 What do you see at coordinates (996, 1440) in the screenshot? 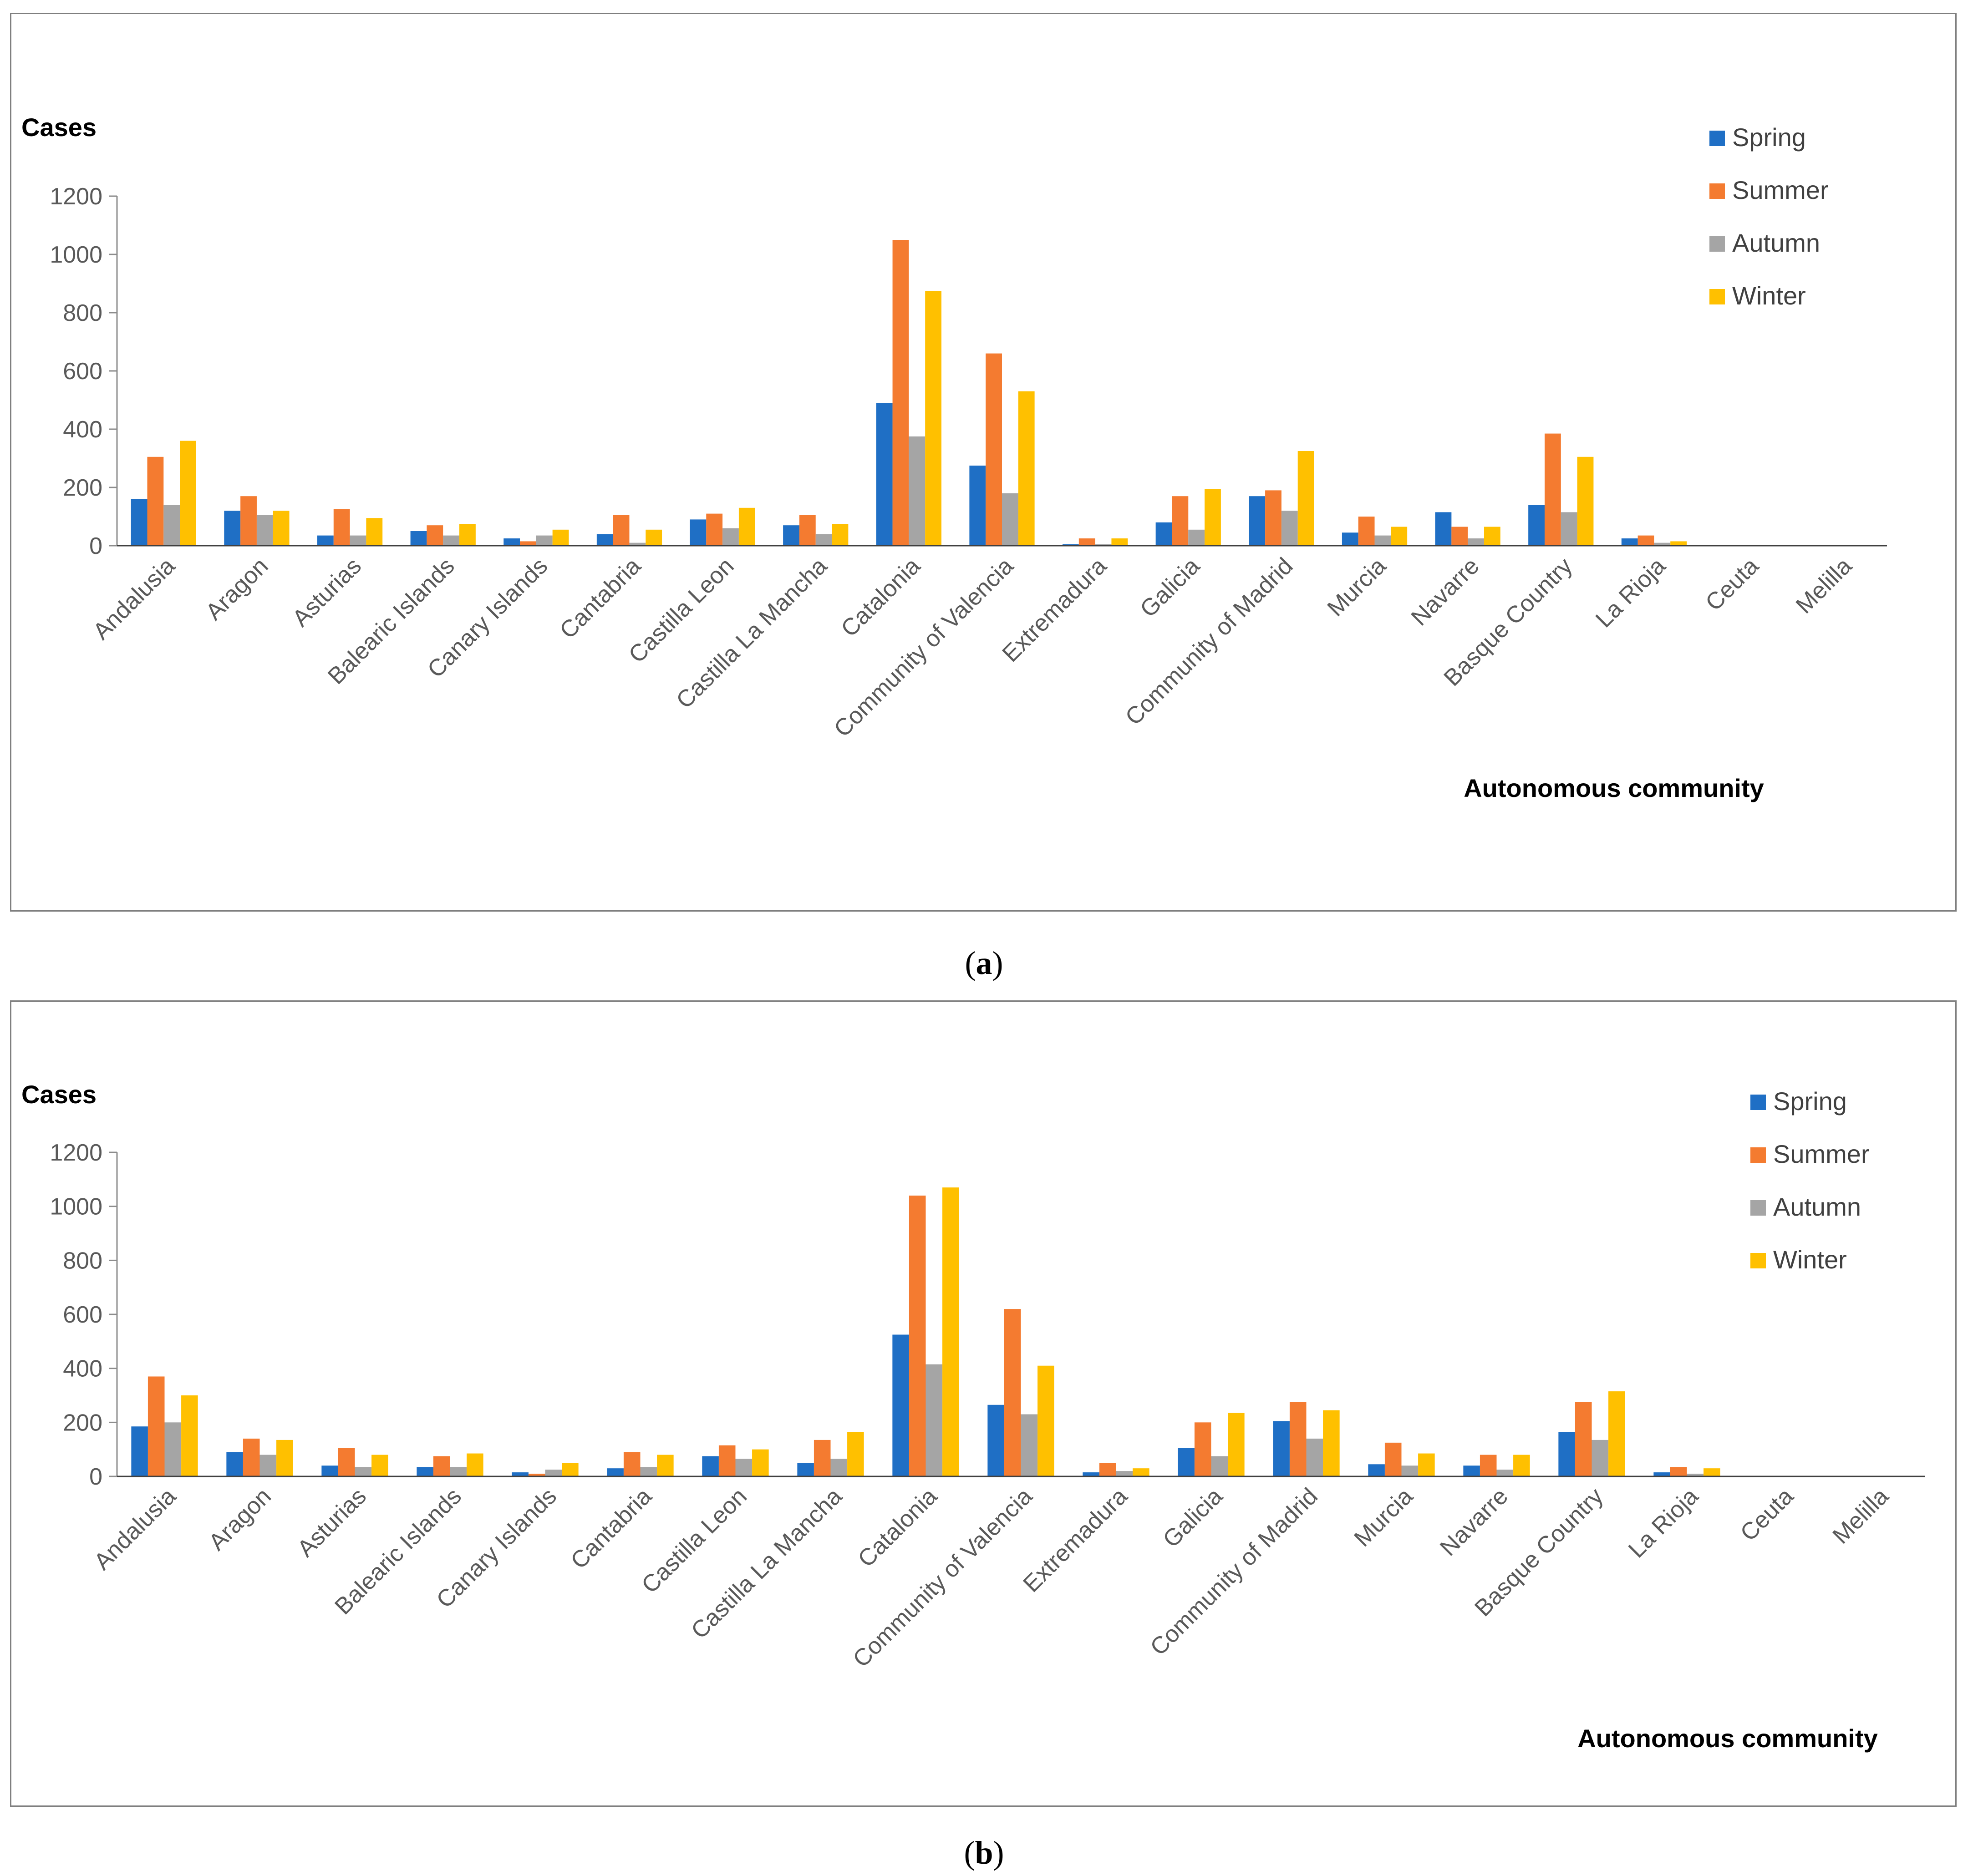
I see `bar-community-of-valencia-spring` at bounding box center [996, 1440].